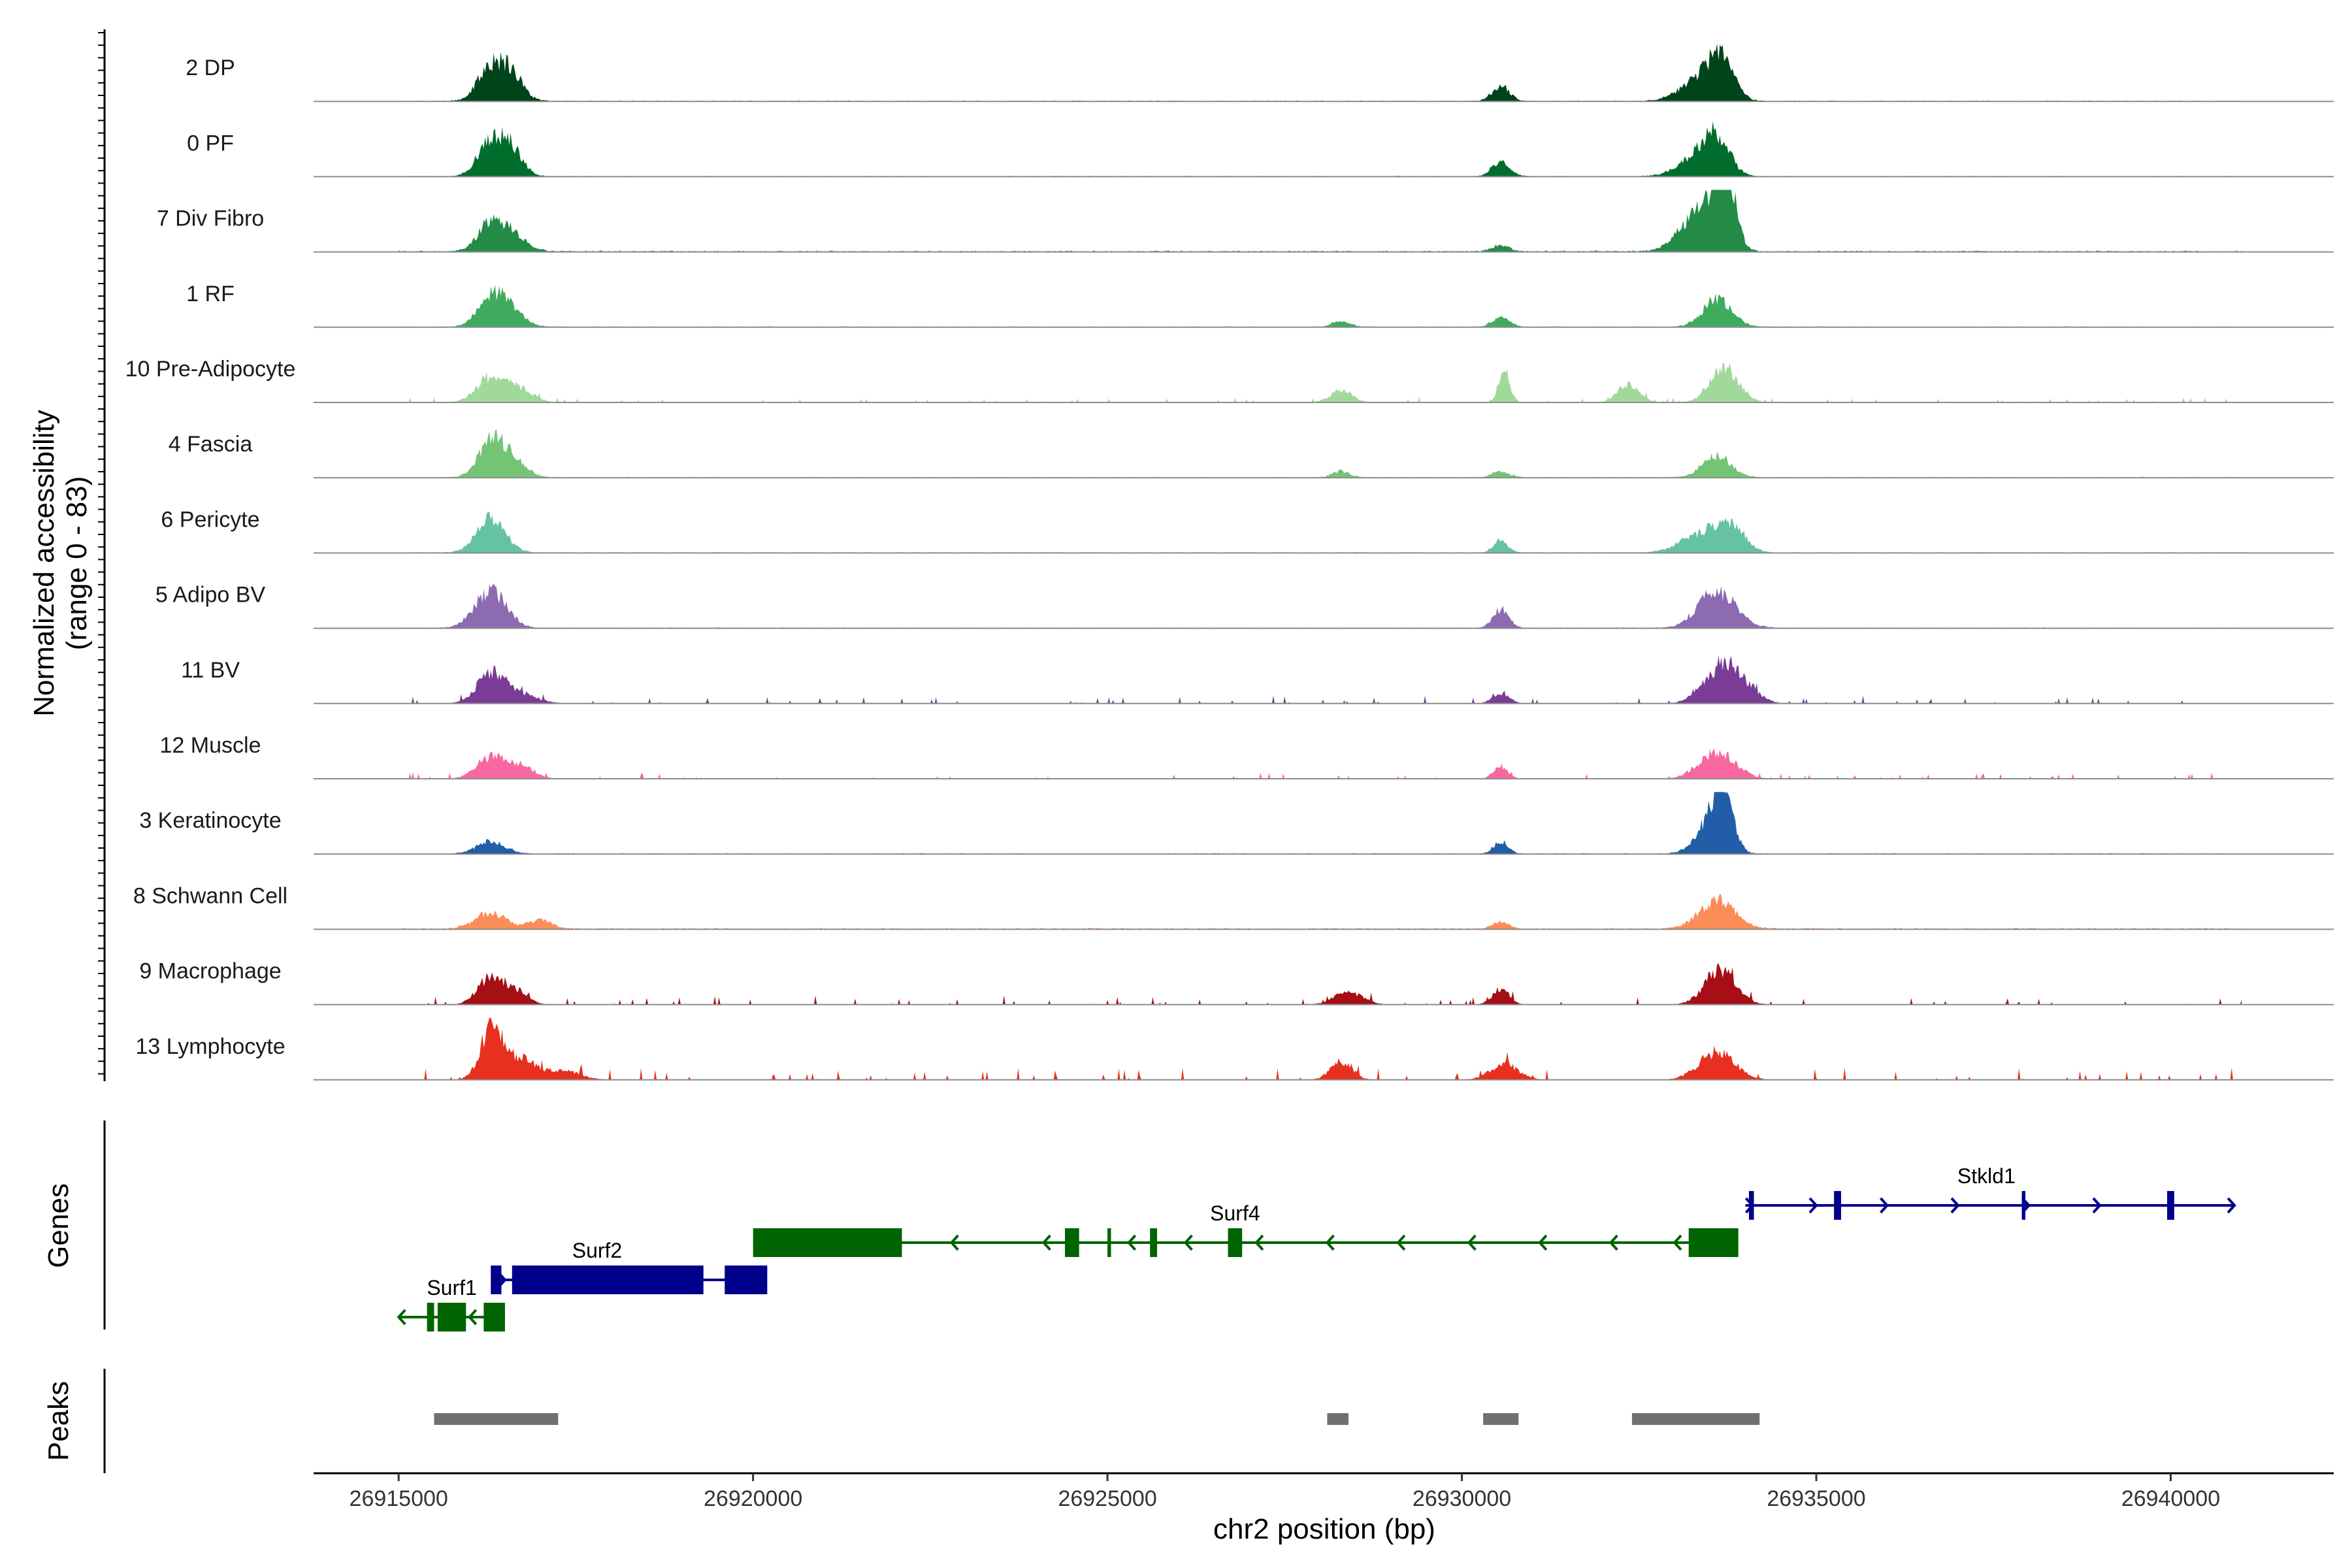  I want to click on track-3: 7 Div Fibro, so click(1245, 221).